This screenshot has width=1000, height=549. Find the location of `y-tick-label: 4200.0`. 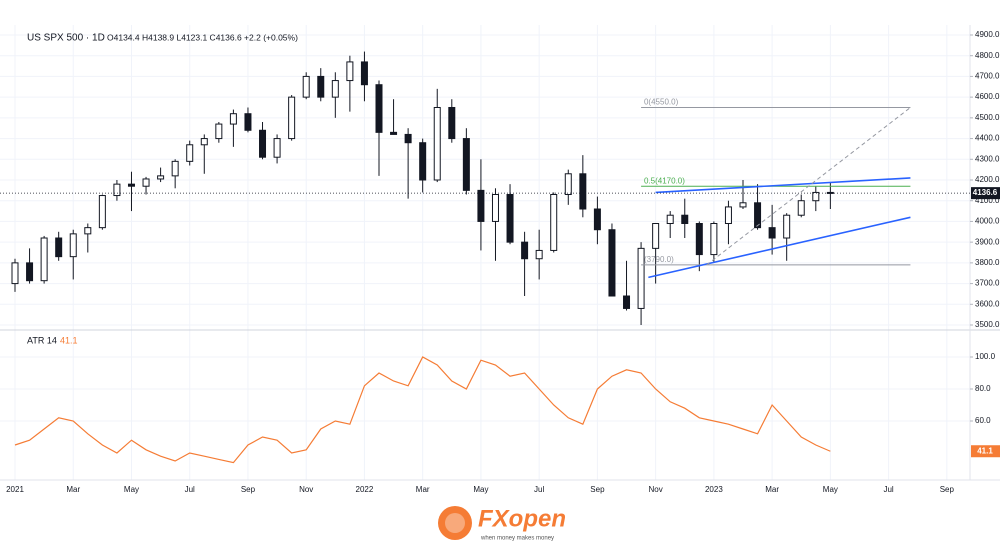

y-tick-label: 4200.0 is located at coordinates (987, 179).